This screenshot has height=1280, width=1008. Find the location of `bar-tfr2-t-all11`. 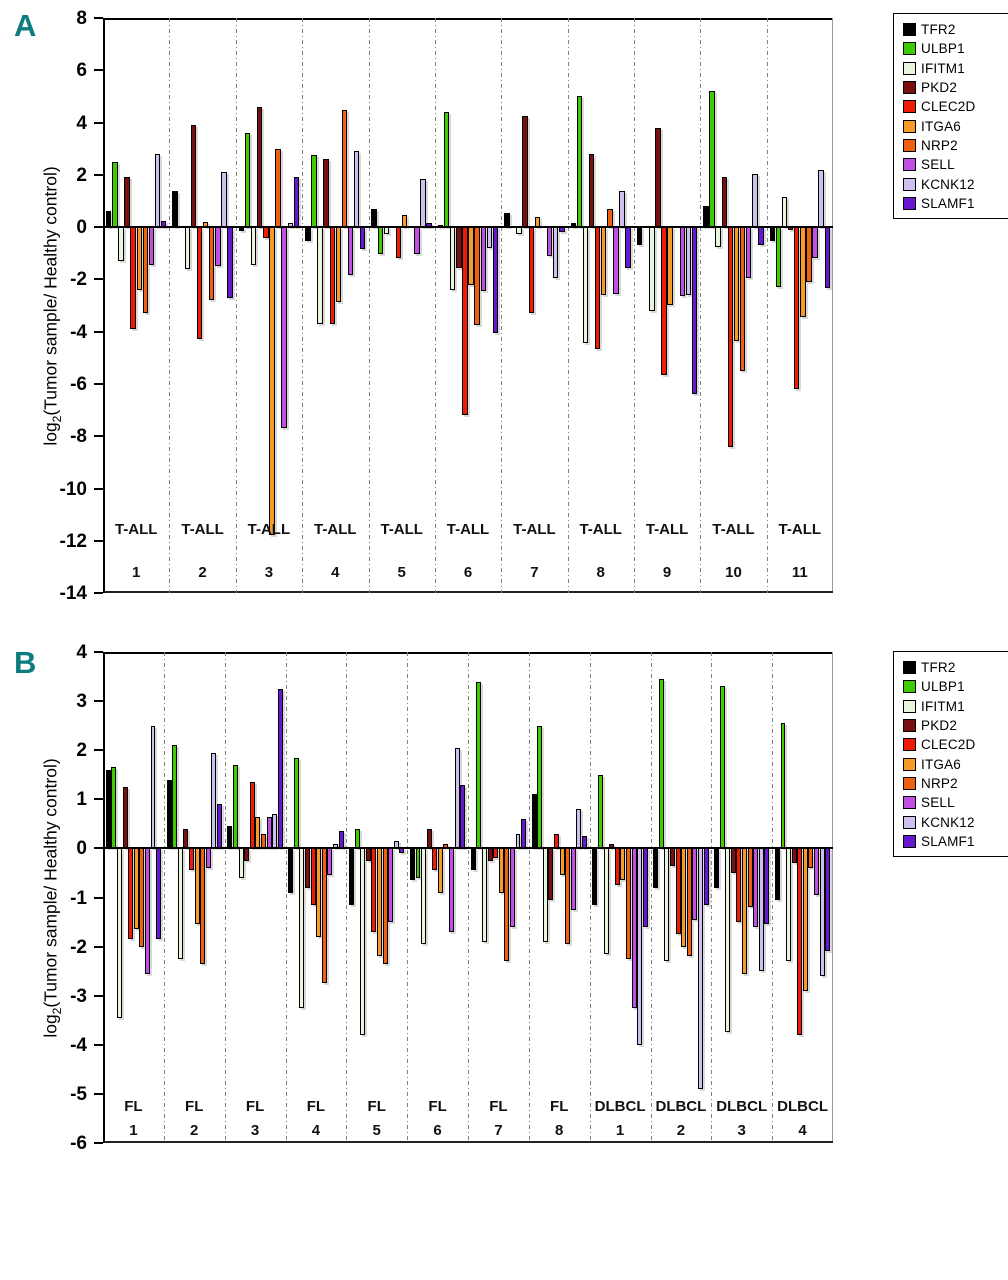

bar-tfr2-t-all11 is located at coordinates (772, 234).